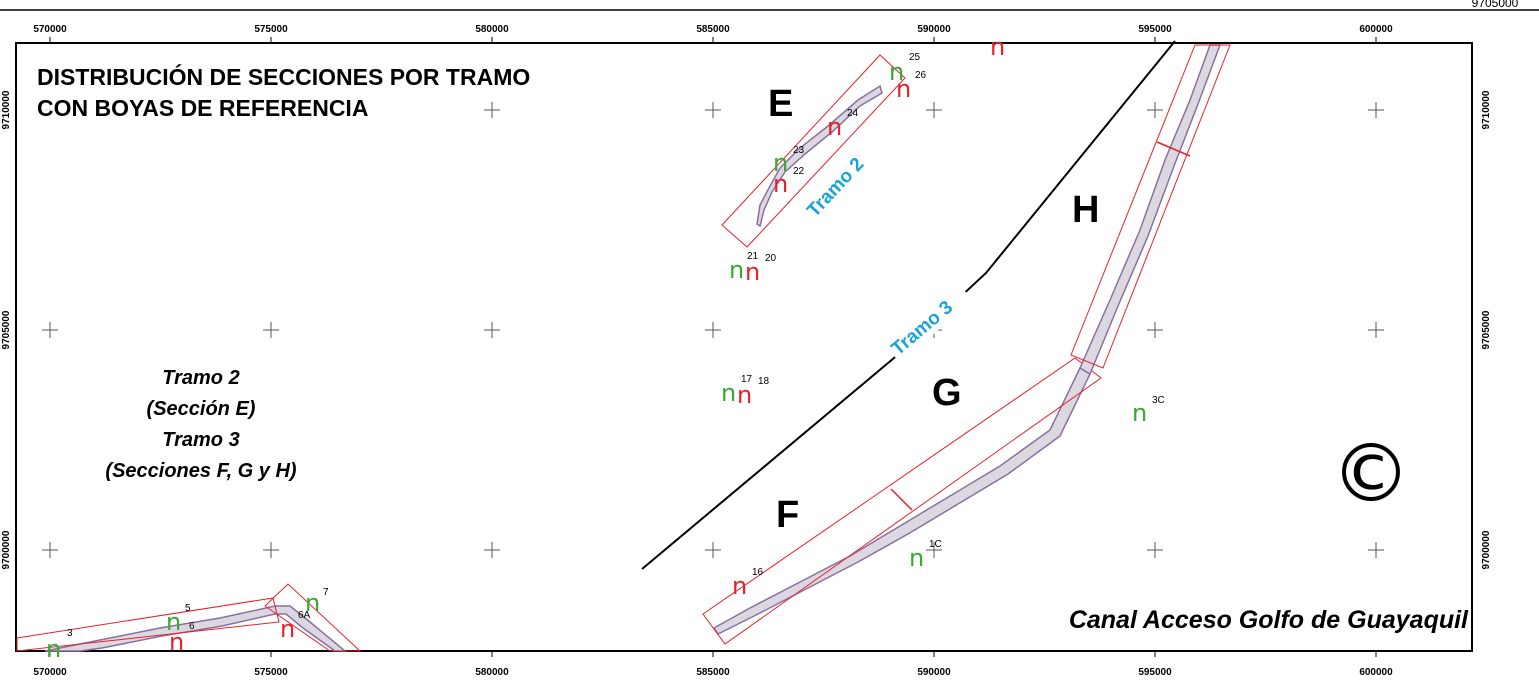  What do you see at coordinates (799, 171) in the screenshot?
I see `buoy-label: 22` at bounding box center [799, 171].